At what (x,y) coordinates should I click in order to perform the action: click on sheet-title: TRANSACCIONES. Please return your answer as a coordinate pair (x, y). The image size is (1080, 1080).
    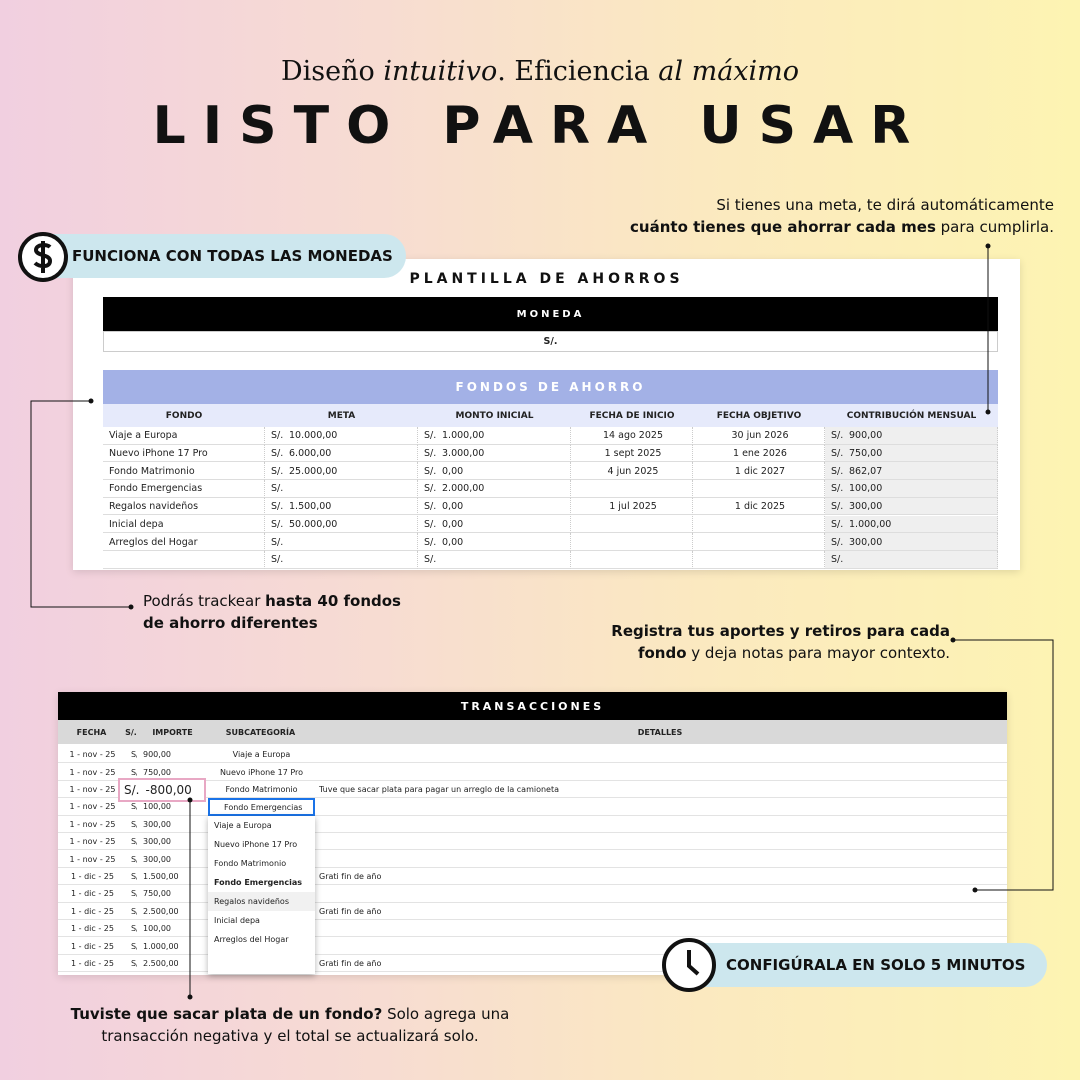
    Looking at the image, I should click on (532, 706).